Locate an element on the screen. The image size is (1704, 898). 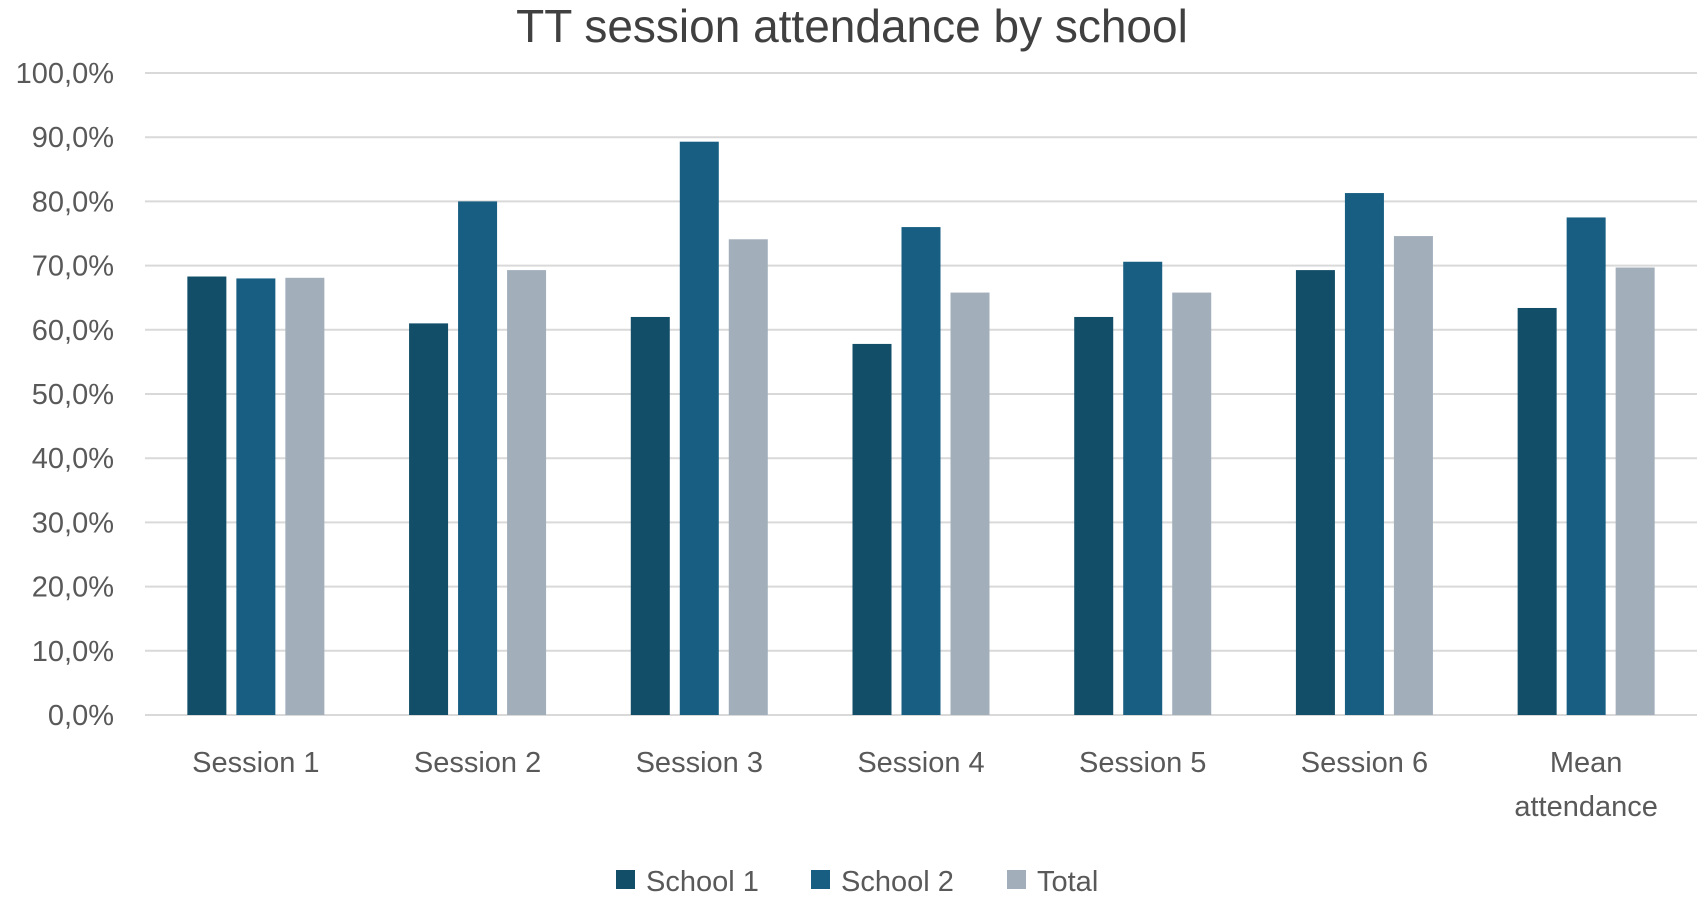
legend-label: School 1 is located at coordinates (702, 882).